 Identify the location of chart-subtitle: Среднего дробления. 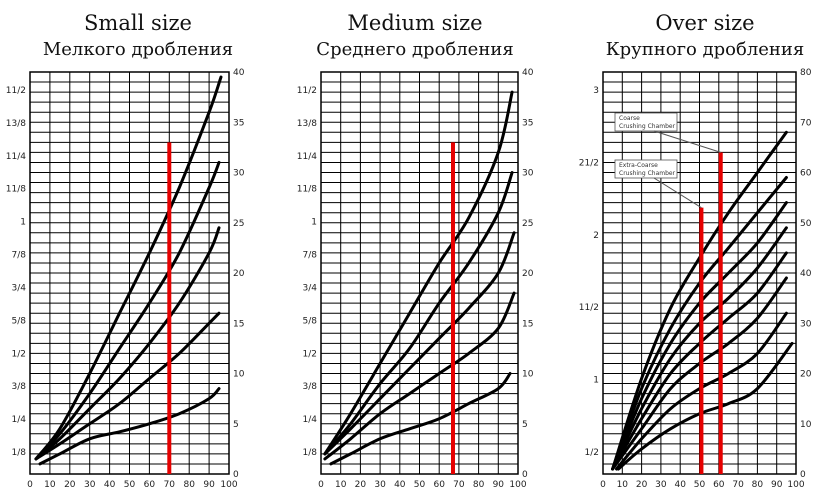
(414, 49).